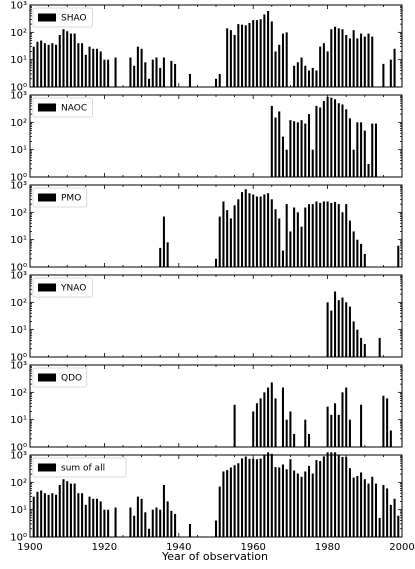  Describe the element at coordinates (73, 289) in the screenshot. I see `legend-label: YNAO` at that location.